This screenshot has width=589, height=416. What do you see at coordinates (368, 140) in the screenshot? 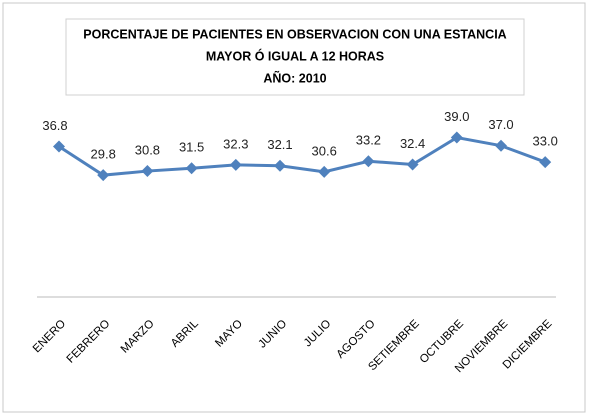
I see `data-label: 33.2` at bounding box center [368, 140].